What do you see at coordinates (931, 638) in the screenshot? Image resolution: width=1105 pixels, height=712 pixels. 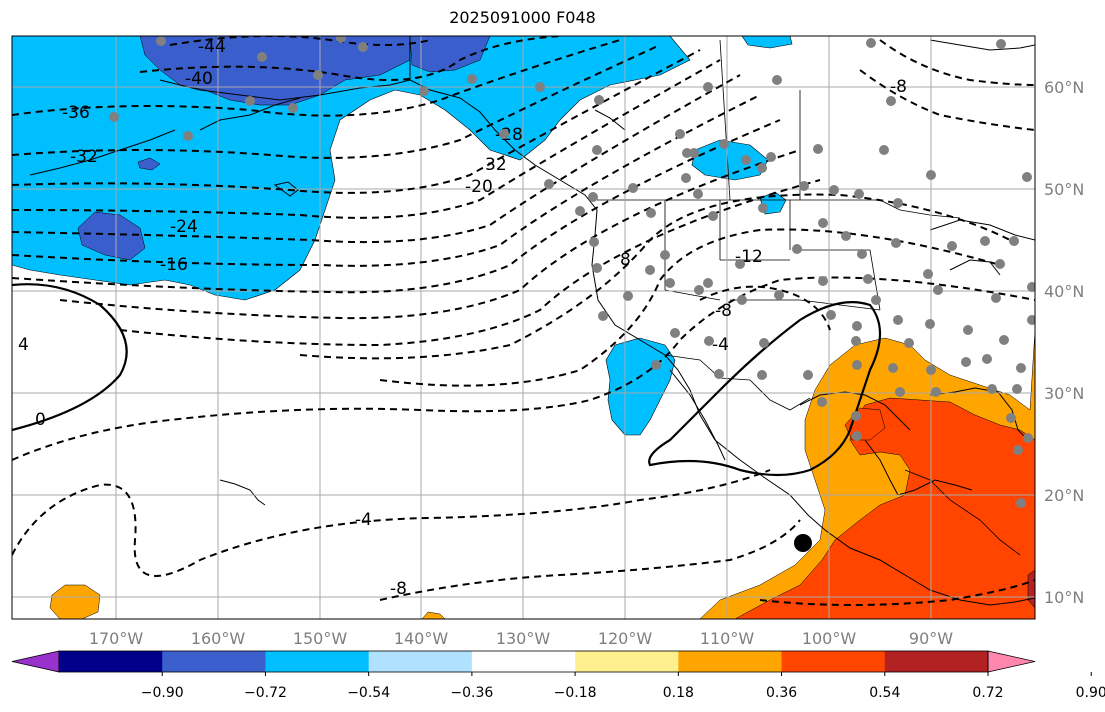 I see `lon-label: 90°W` at bounding box center [931, 638].